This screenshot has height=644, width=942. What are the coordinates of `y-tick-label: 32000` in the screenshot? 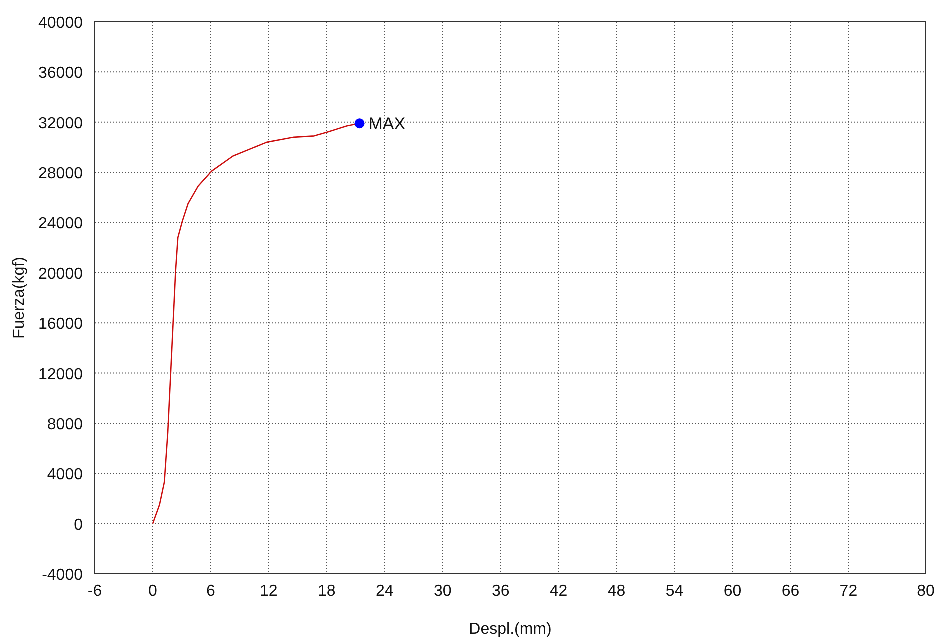 It's located at (61, 123).